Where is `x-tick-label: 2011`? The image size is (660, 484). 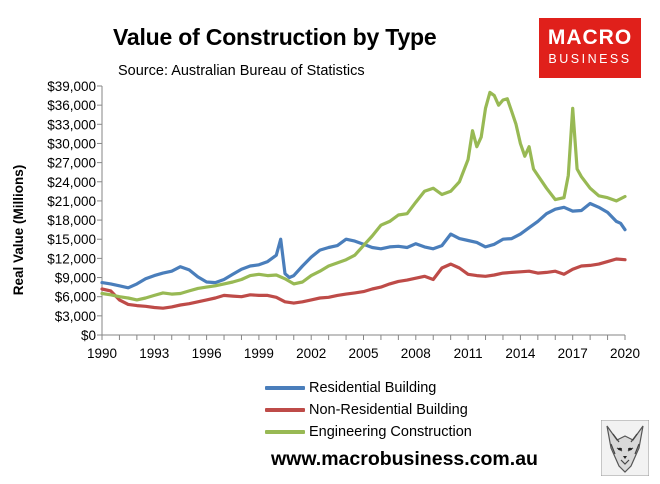 x-tick-label: 2011 is located at coordinates (468, 353).